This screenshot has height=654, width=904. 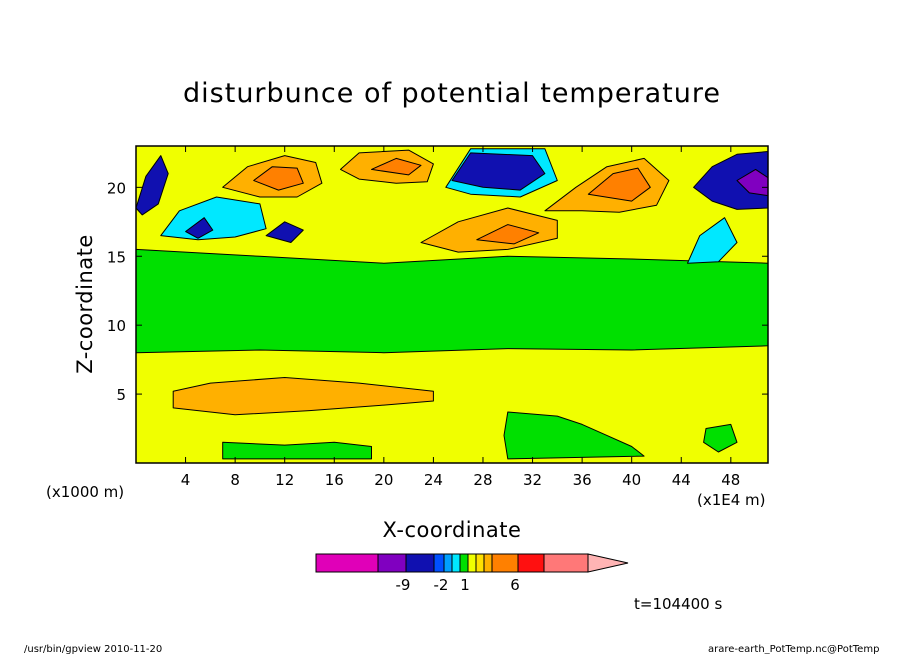 What do you see at coordinates (465, 585) in the screenshot?
I see `colorbar-label: 1` at bounding box center [465, 585].